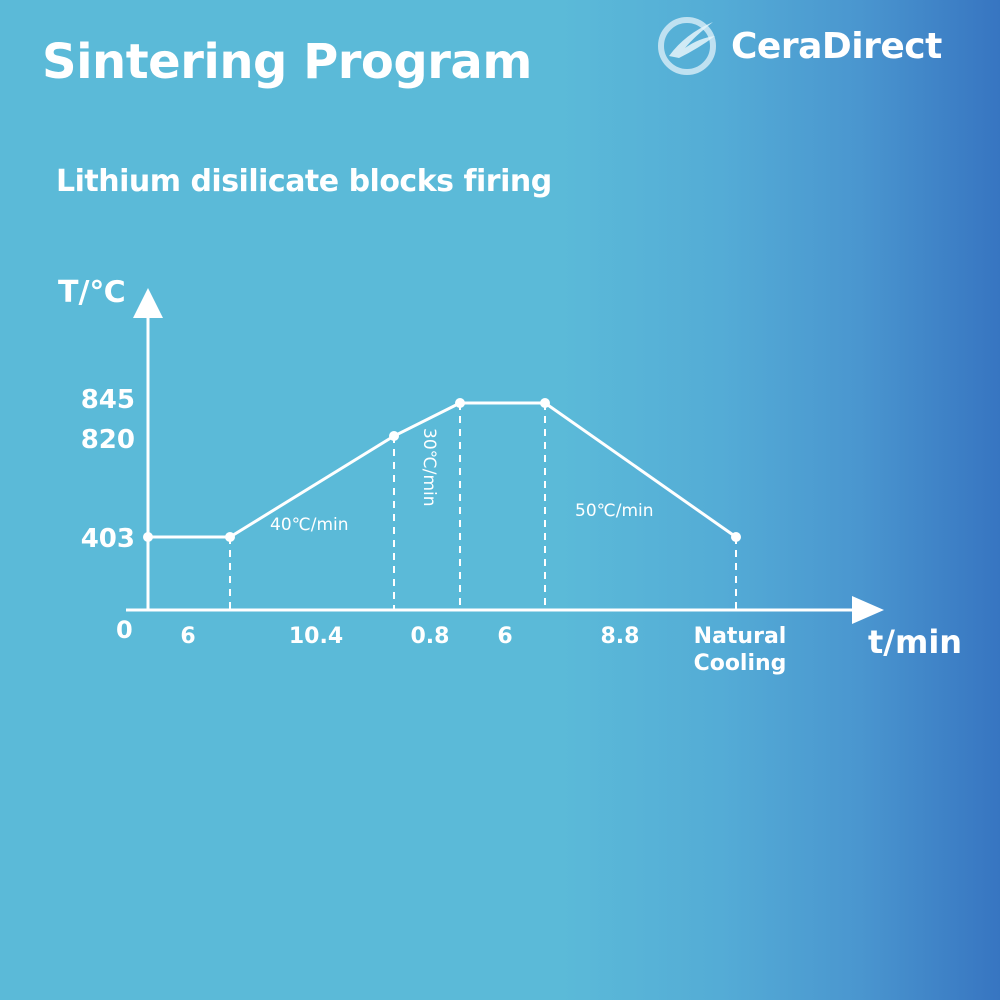 Image resolution: width=1000 pixels, height=1000 pixels. I want to click on x-axis-arrow-icon, so click(868, 610).